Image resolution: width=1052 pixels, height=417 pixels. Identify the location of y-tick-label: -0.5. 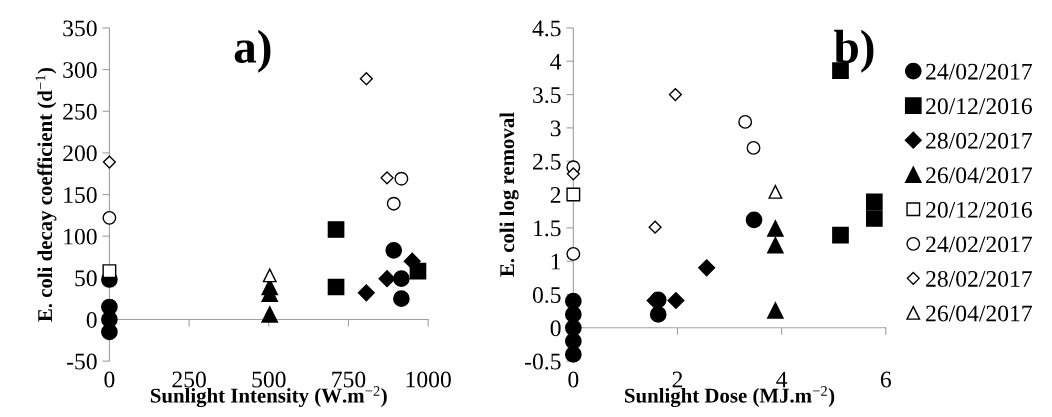
(543, 361).